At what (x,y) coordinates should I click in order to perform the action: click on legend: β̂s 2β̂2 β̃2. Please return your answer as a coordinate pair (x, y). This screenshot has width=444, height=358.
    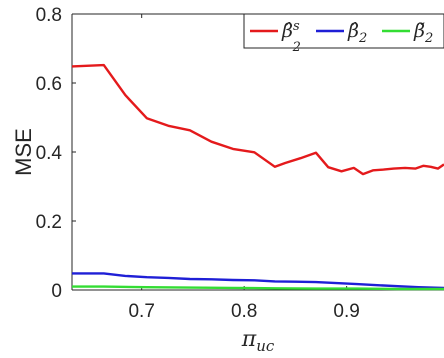
    Looking at the image, I should click on (343, 34).